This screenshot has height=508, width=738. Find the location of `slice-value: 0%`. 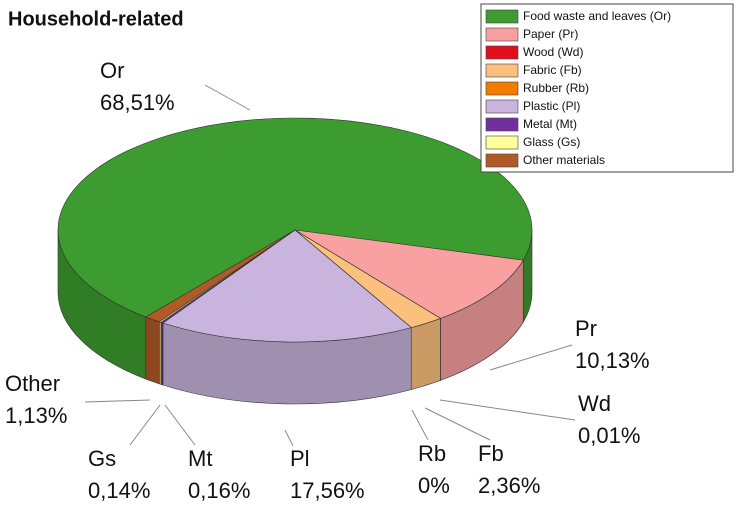

slice-value: 0% is located at coordinates (434, 485).